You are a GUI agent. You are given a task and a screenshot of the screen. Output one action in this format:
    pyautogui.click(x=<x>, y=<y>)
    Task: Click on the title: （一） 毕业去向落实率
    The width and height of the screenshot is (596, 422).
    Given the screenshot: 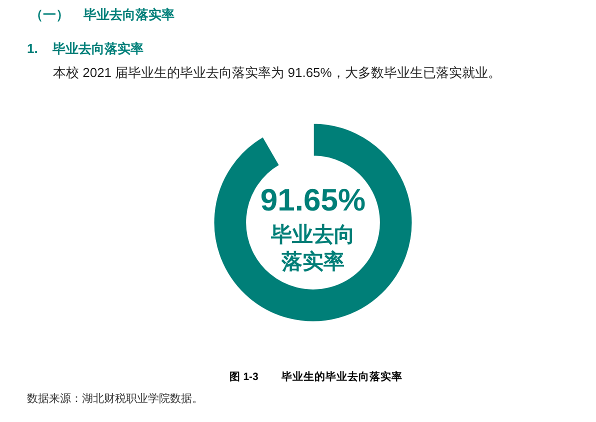 What is the action you would take?
    pyautogui.click(x=102, y=14)
    